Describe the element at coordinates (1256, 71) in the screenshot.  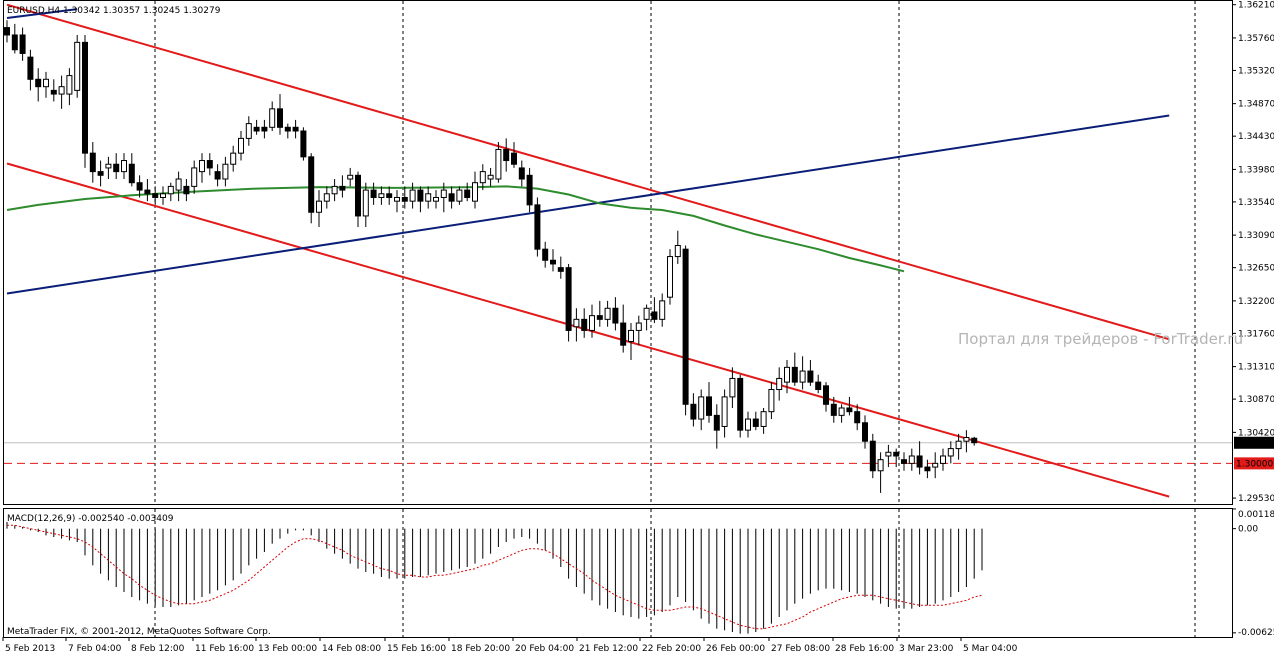
I see `y-tick-label: 1.35320` at that location.